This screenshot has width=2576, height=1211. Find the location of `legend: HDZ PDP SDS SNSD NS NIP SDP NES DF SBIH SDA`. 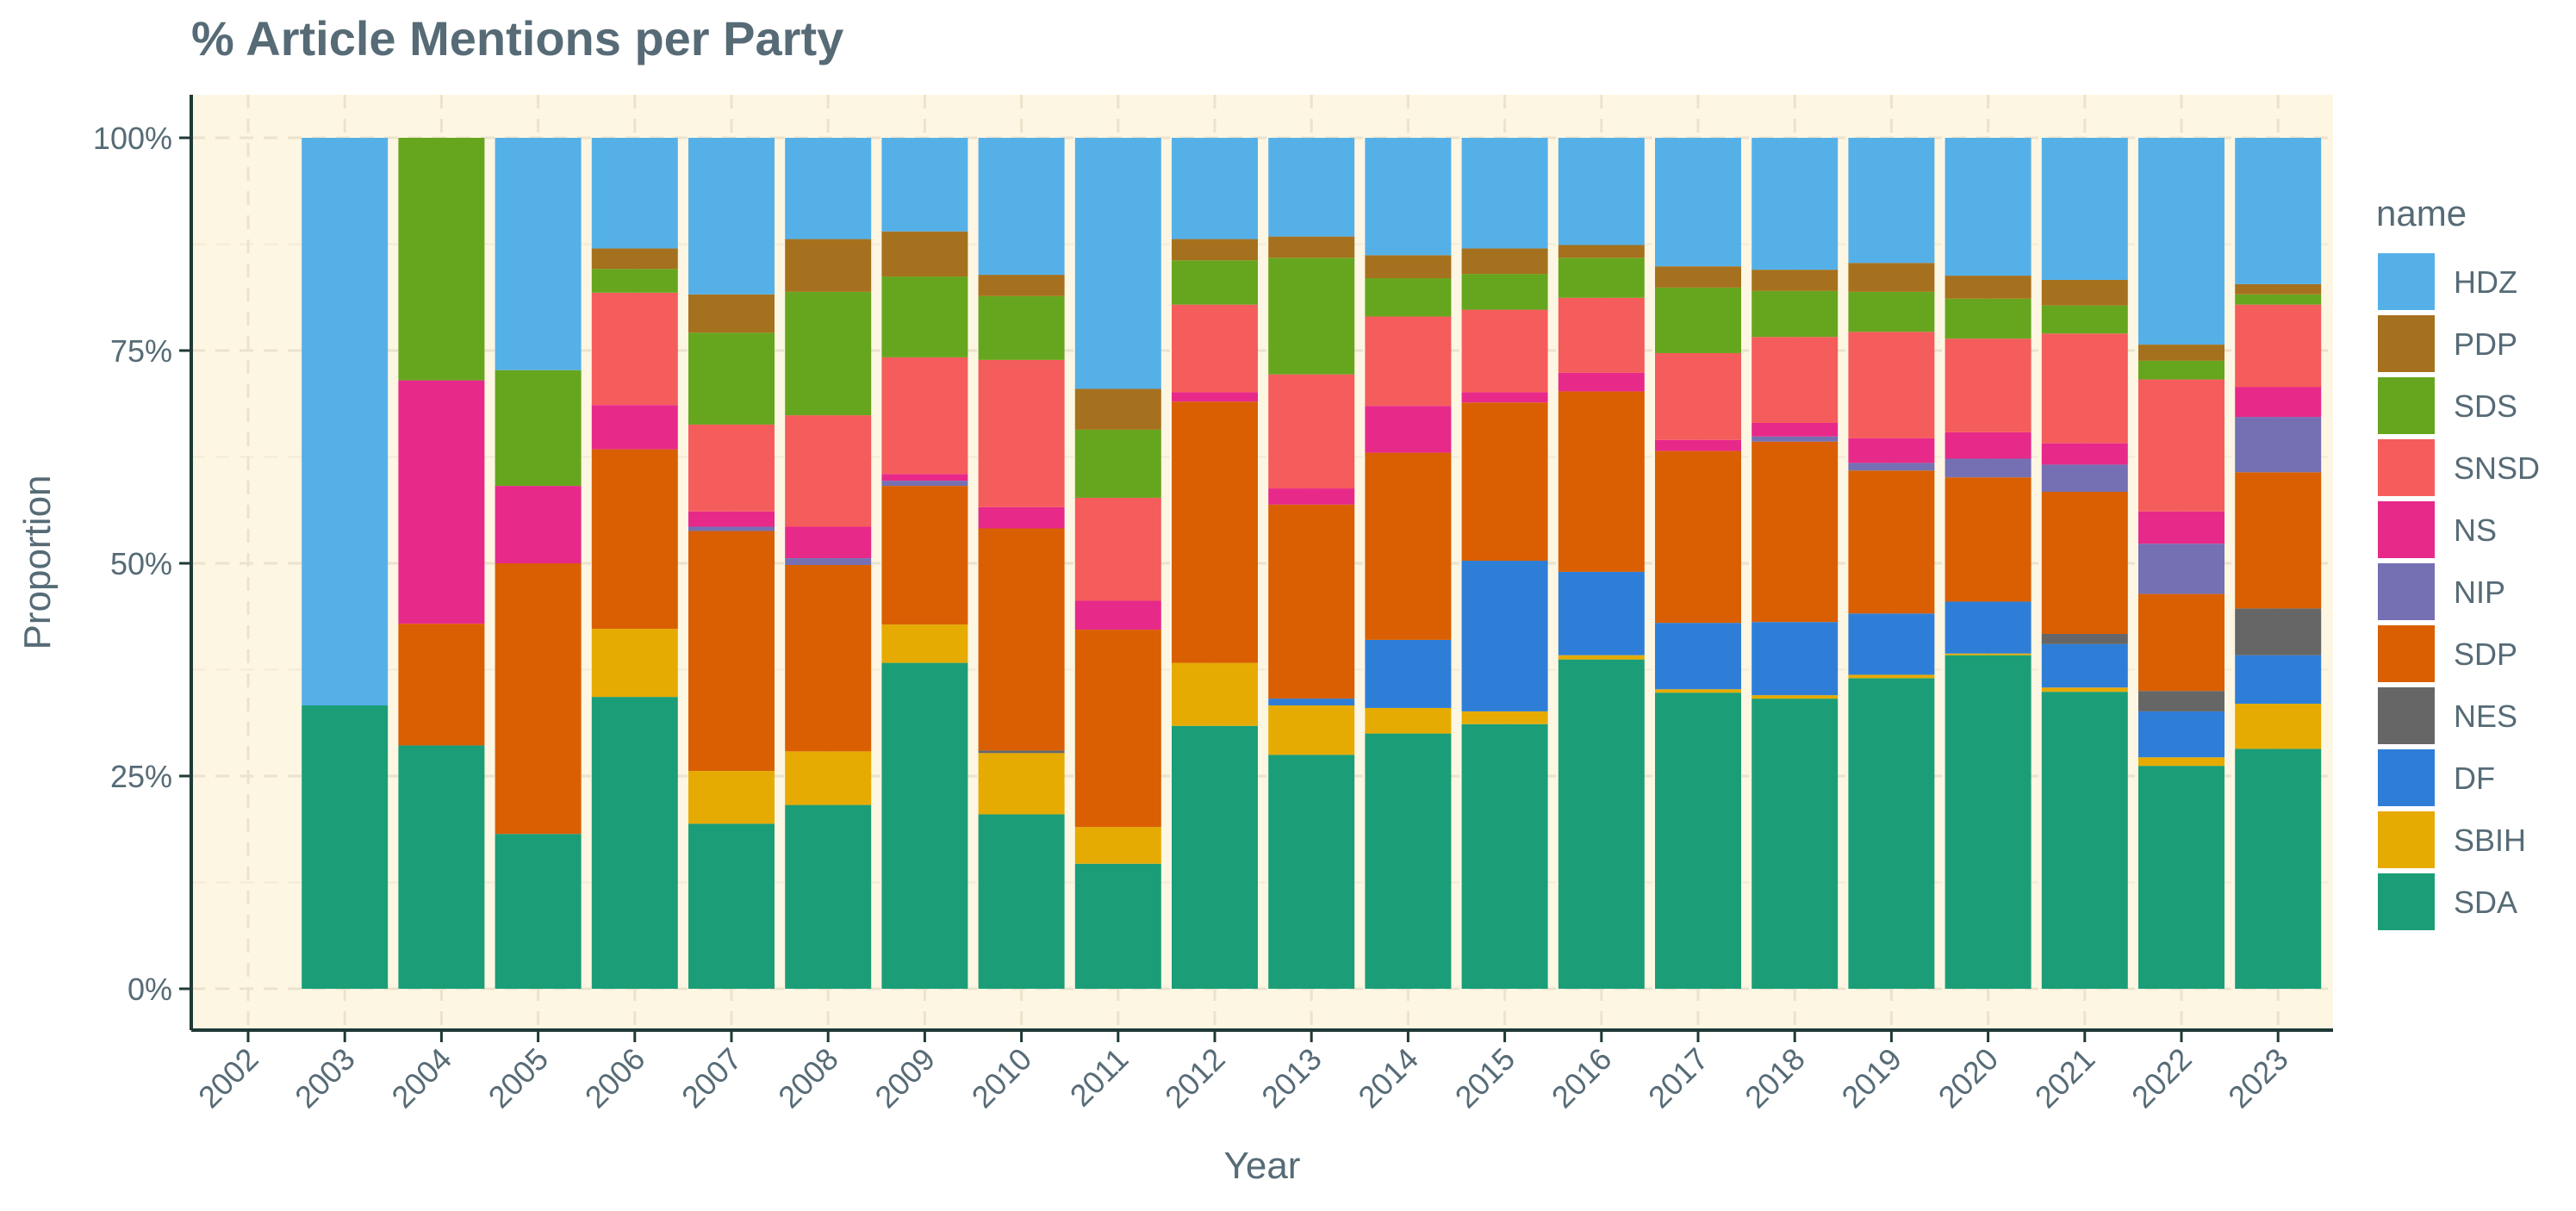

legend: HDZ PDP SDS SNSD NS NIP SDP NES DF SBIH SDA is located at coordinates (2459, 591).